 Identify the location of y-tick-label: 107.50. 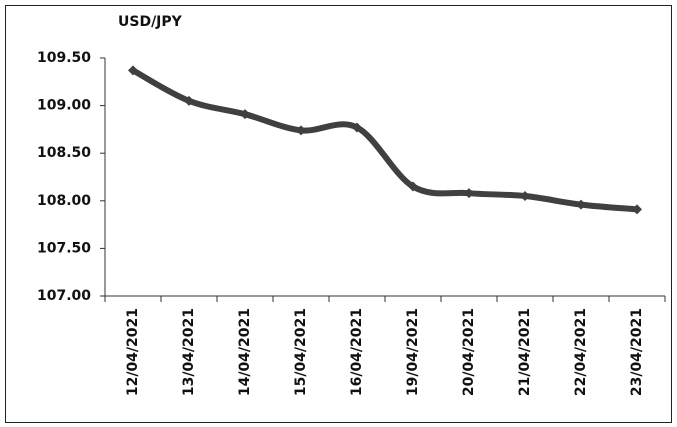
(64, 248).